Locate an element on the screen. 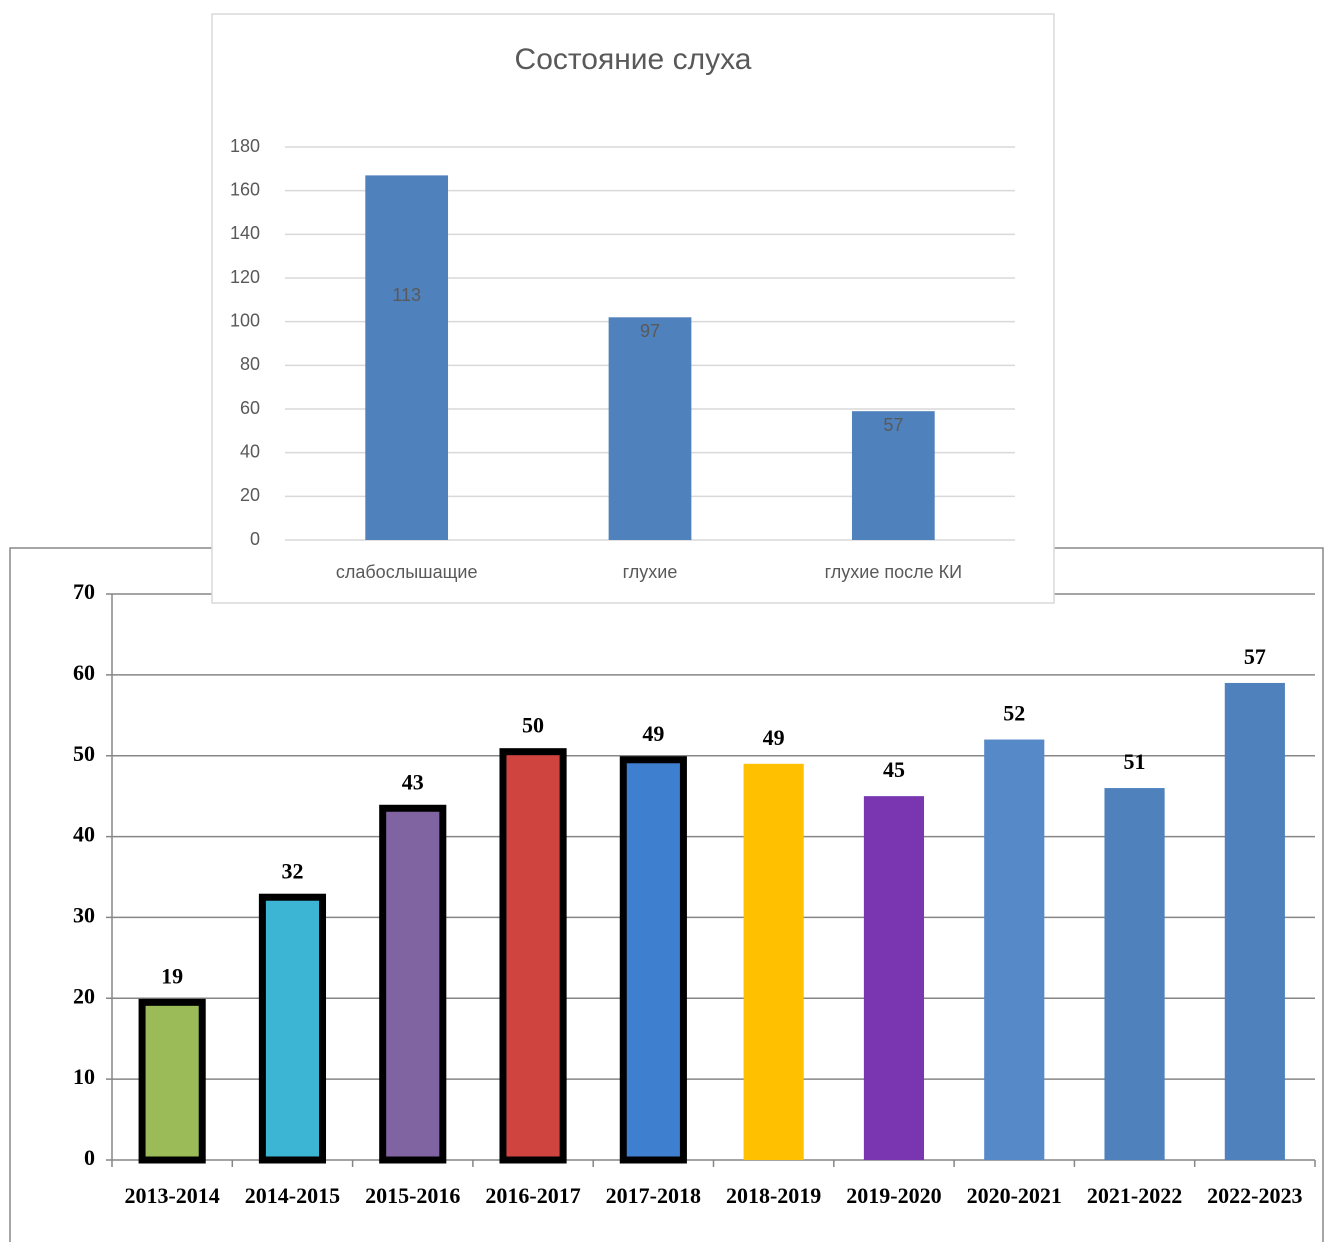 The width and height of the screenshot is (1324, 1242). x-tick-label: 2022-2023 is located at coordinates (1254, 1195).